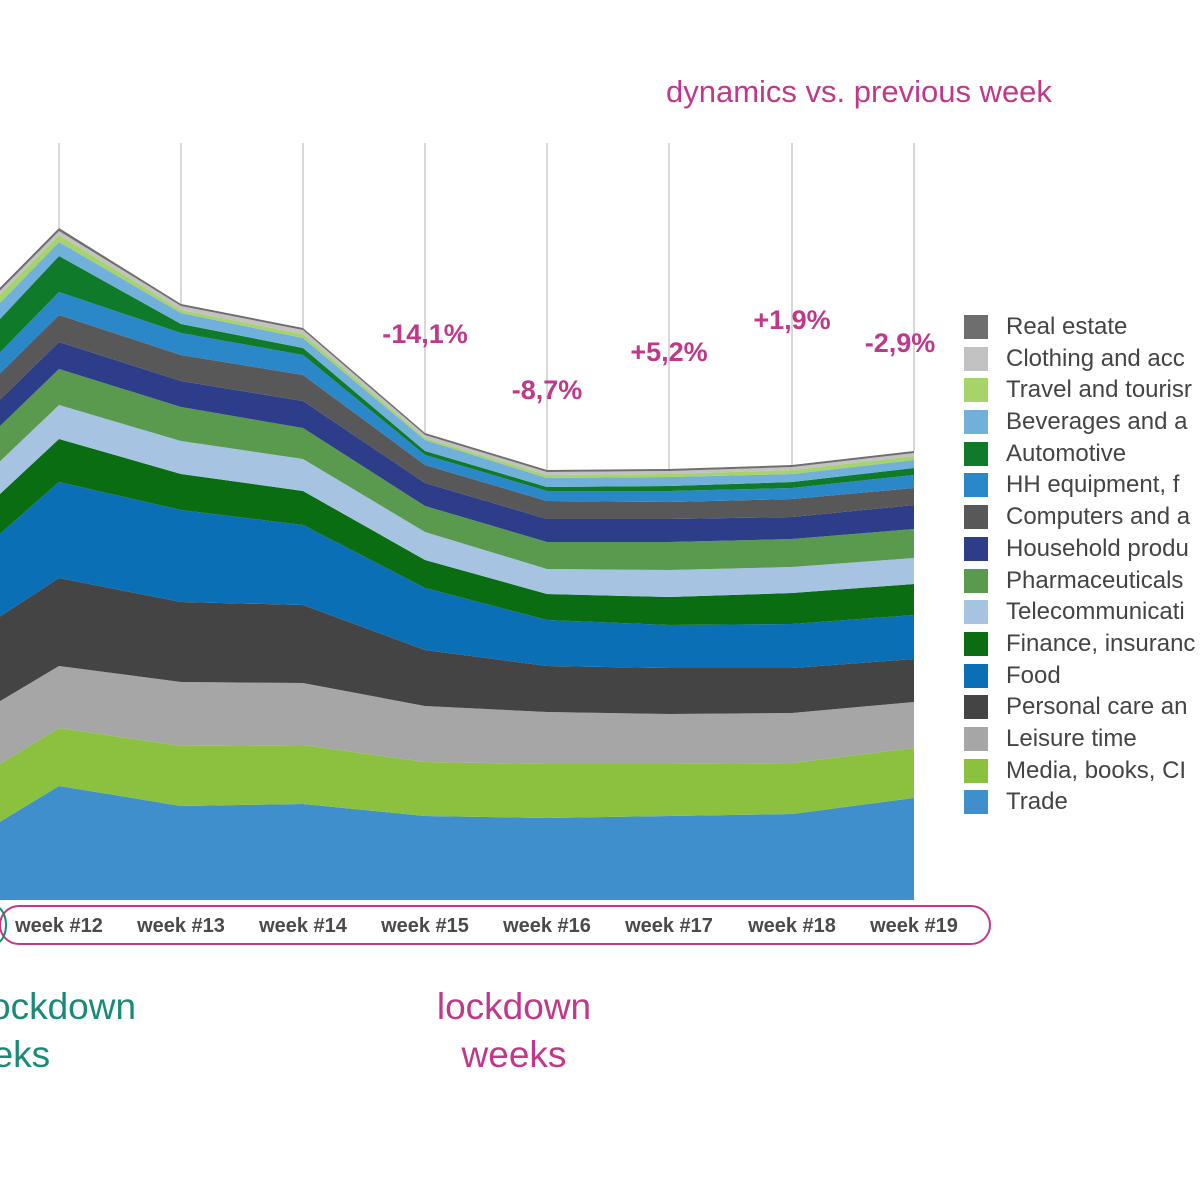  What do you see at coordinates (859, 91) in the screenshot?
I see `chart-title: dynamics vs. previous week` at bounding box center [859, 91].